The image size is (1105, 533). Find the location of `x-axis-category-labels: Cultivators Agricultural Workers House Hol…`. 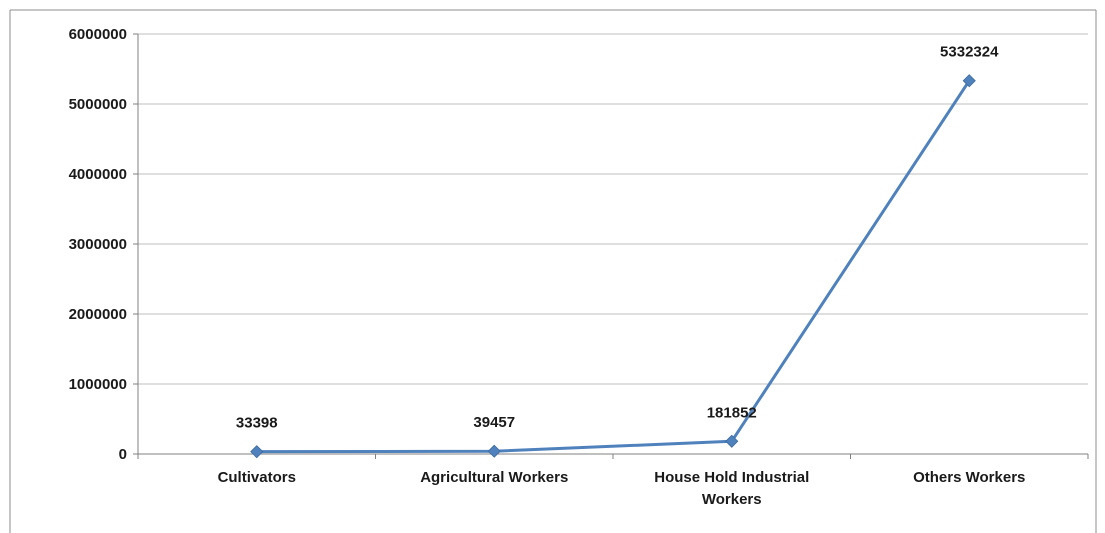

x-axis-category-labels: Cultivators Agricultural Workers House Hol… is located at coordinates (622, 488).